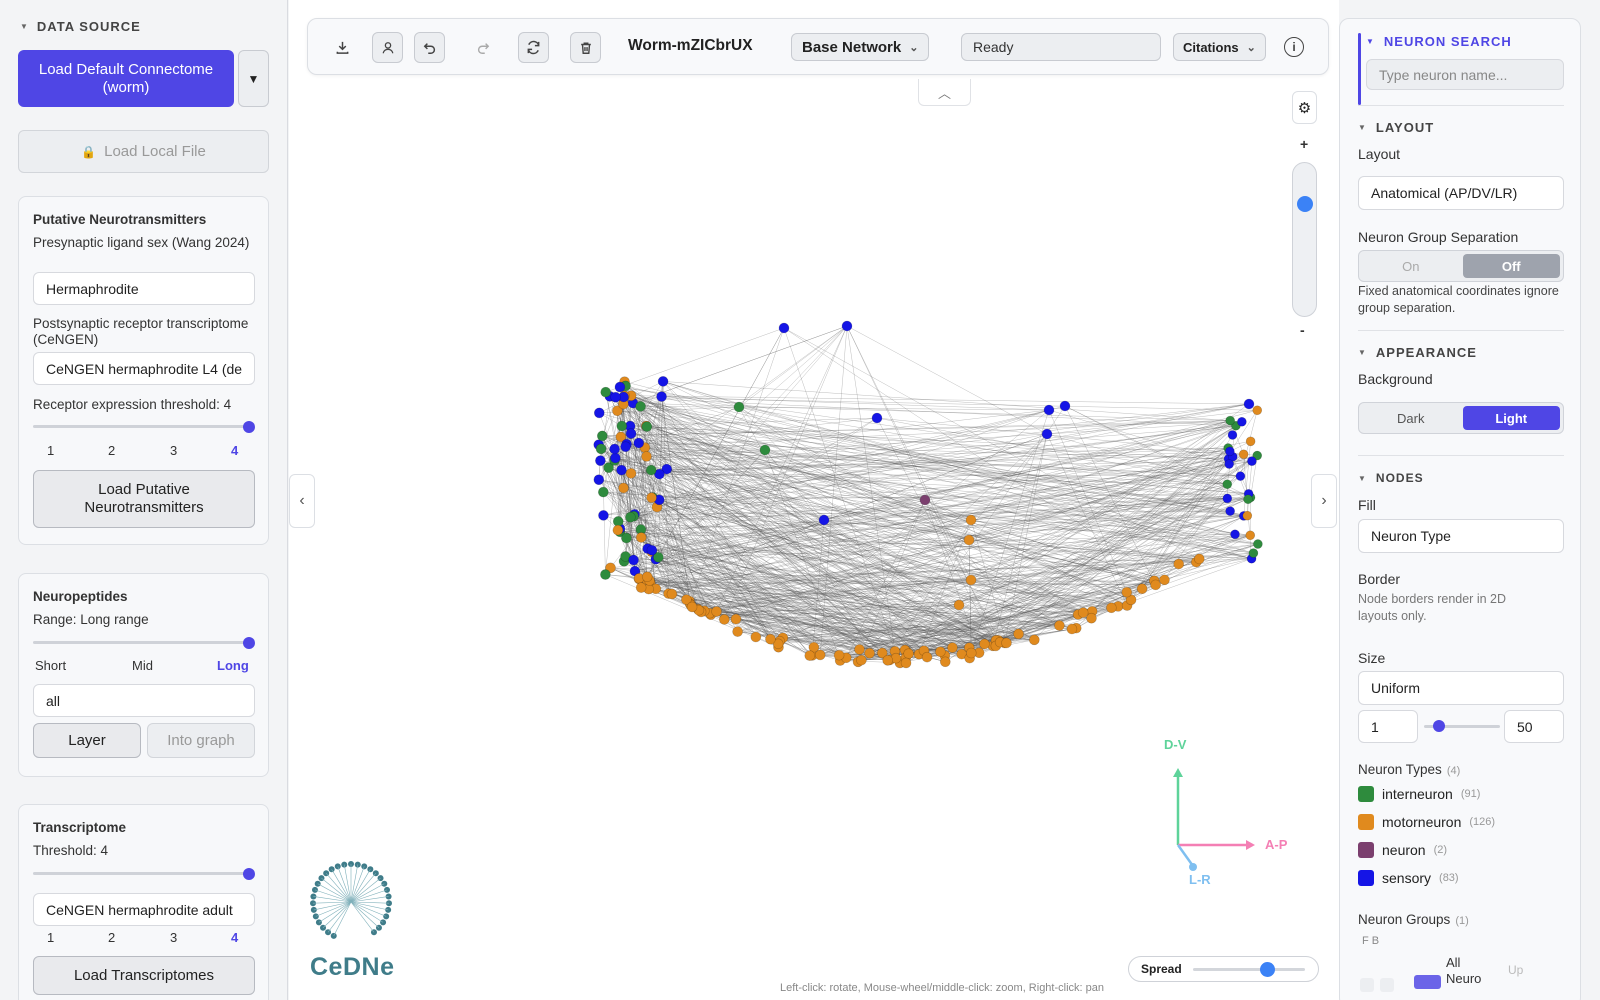 The width and height of the screenshot is (1600, 1000). I want to click on into-graph-button: Into graph, so click(201, 740).